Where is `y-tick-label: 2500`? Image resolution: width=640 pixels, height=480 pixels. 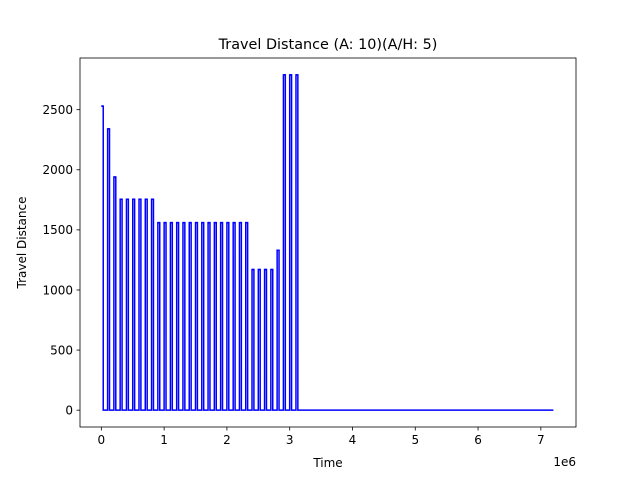
y-tick-label: 2500 is located at coordinates (57, 110).